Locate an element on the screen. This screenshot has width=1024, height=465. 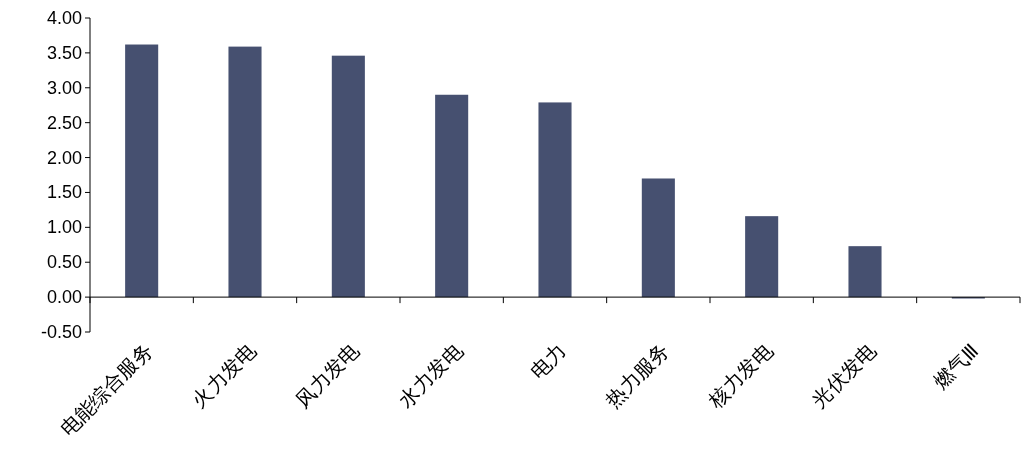
x-tick-label: 燃气Ⅲ is located at coordinates (956, 366).